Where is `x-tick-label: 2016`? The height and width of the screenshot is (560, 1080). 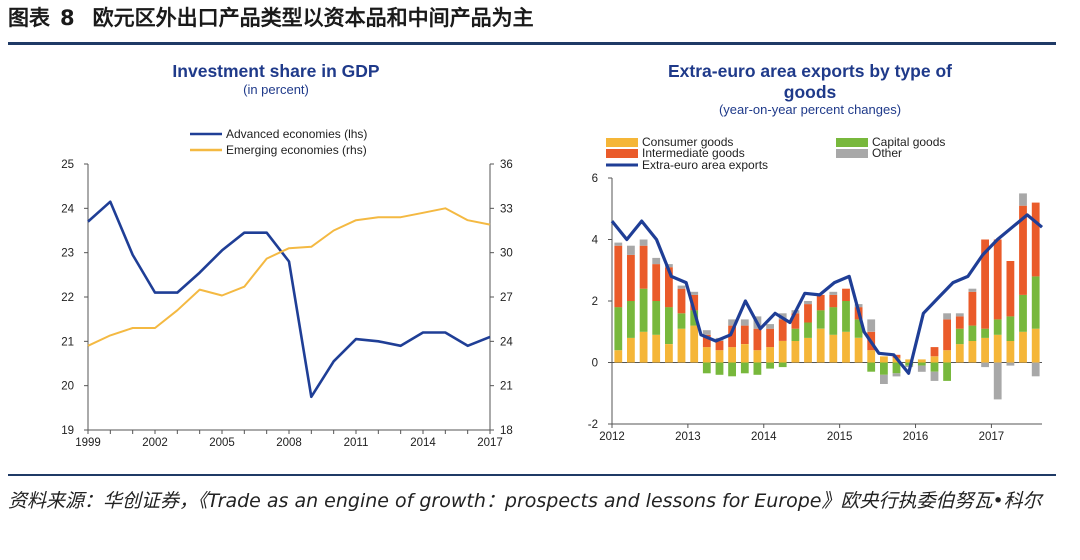
x-tick-label: 2016 is located at coordinates (916, 437).